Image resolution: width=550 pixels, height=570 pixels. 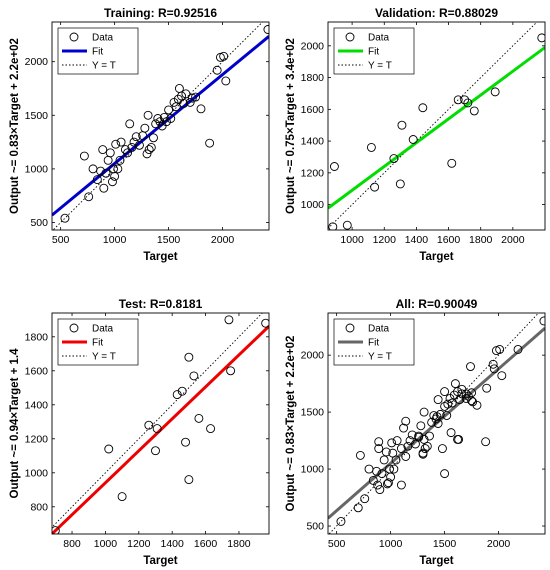 I want to click on plot-content, so click(x=160, y=126).